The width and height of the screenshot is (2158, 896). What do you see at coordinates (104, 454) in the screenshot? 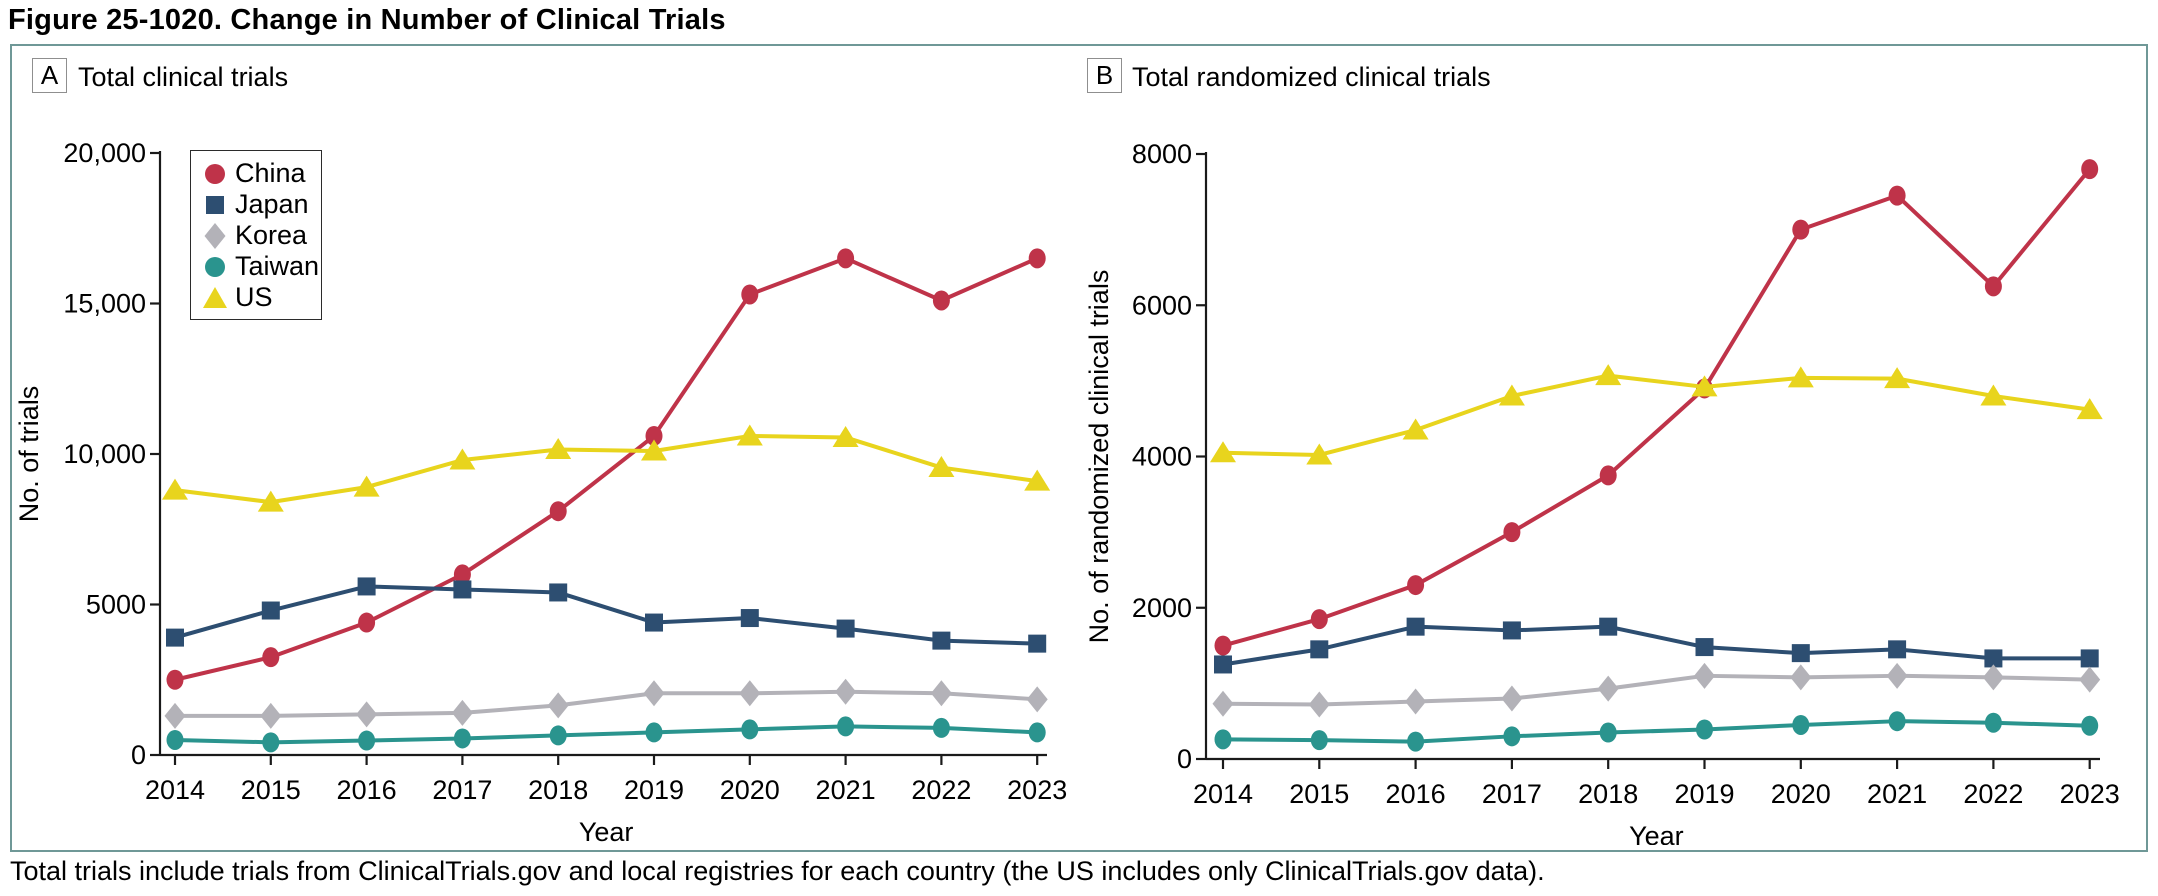
I see `y-tick-label: 10,000` at bounding box center [104, 454].